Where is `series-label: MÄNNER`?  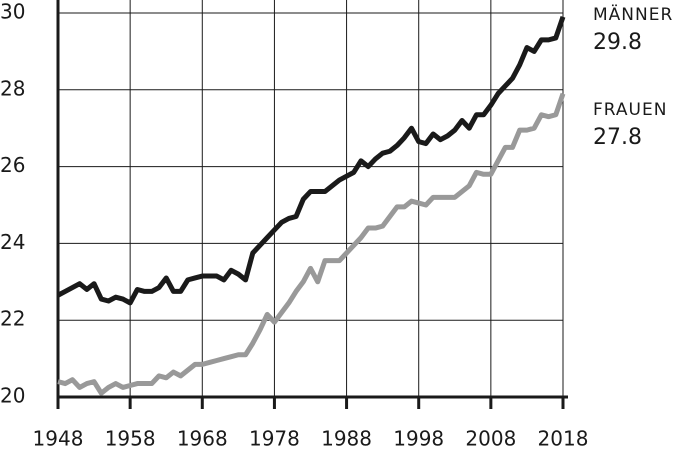 series-label: MÄNNER is located at coordinates (633, 14).